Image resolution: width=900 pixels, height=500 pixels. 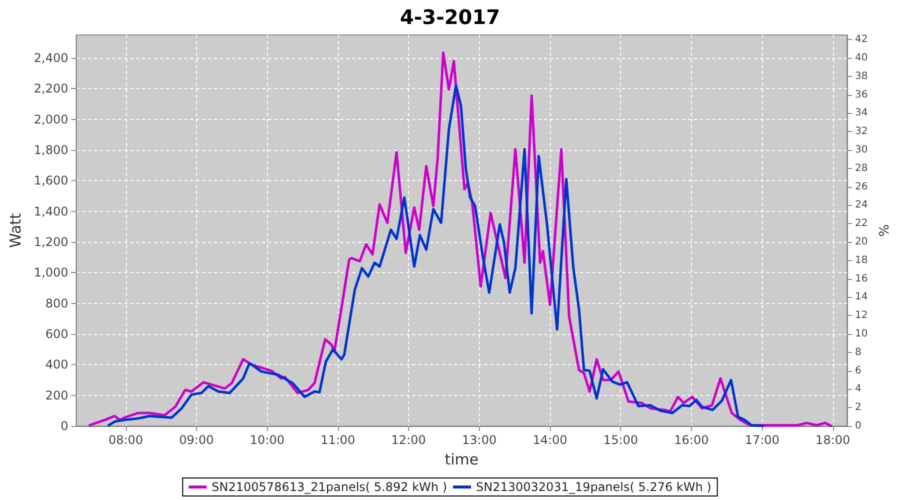 I want to click on y2-tick-label: 28, so click(x=861, y=168).